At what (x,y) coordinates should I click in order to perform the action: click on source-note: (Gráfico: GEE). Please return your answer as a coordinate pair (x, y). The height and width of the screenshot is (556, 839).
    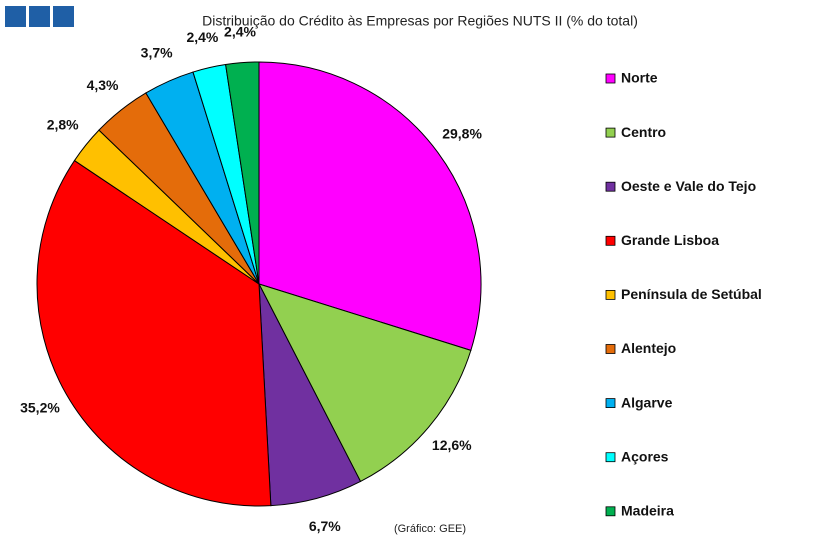
    Looking at the image, I should click on (430, 529).